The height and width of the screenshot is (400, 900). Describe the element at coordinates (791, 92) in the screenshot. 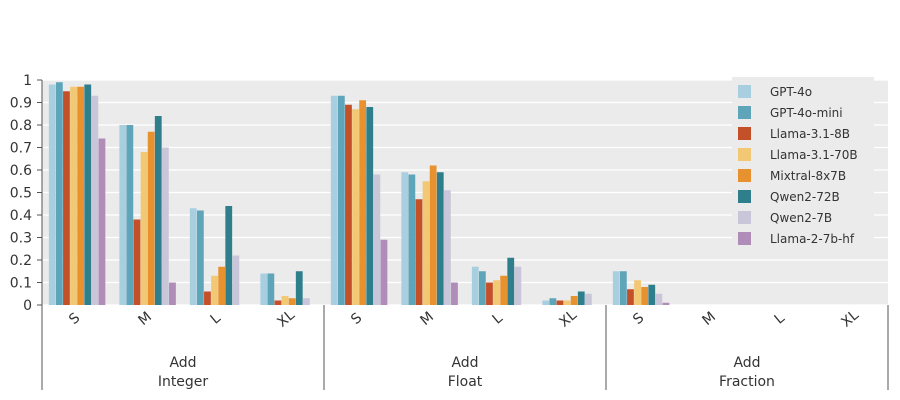

I see `legend-label: GPT-4o` at that location.